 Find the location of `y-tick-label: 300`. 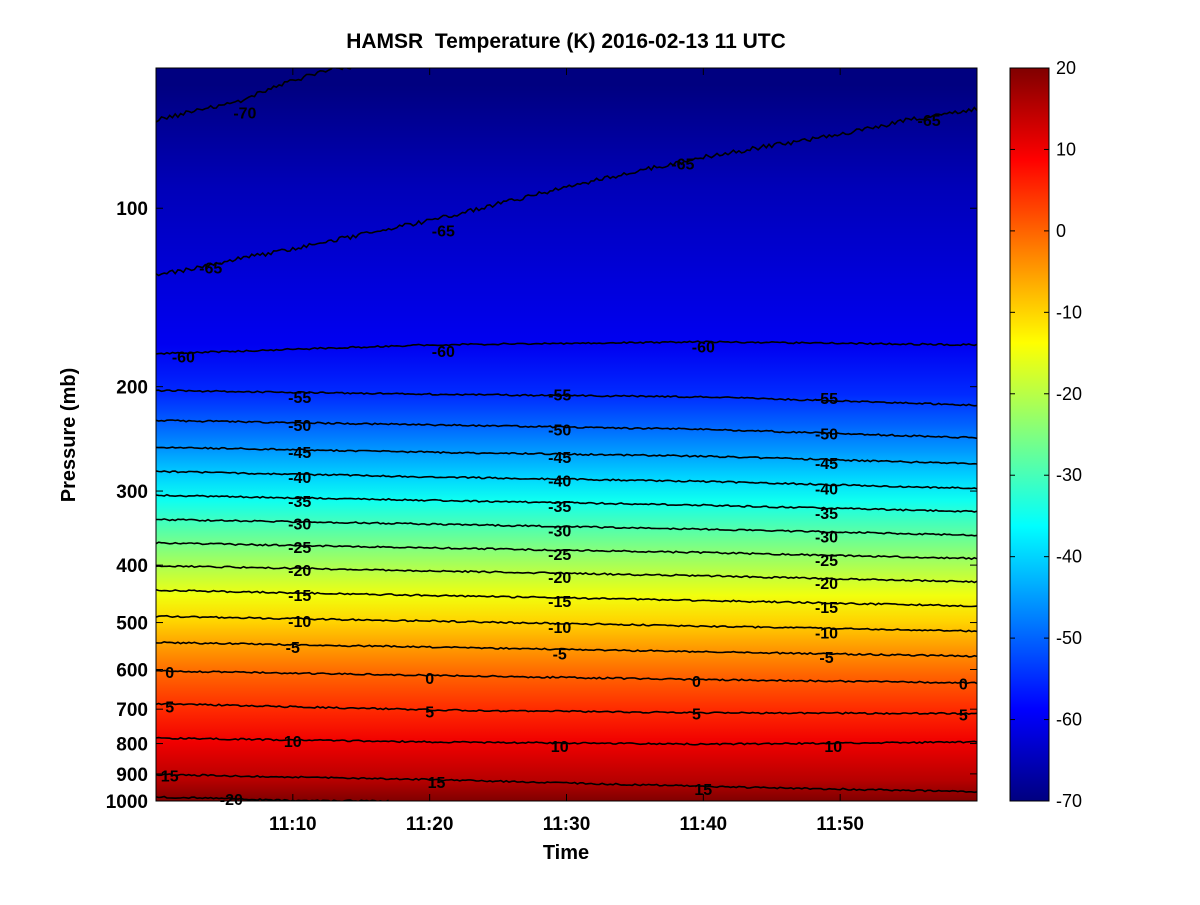

y-tick-label: 300 is located at coordinates (132, 492).